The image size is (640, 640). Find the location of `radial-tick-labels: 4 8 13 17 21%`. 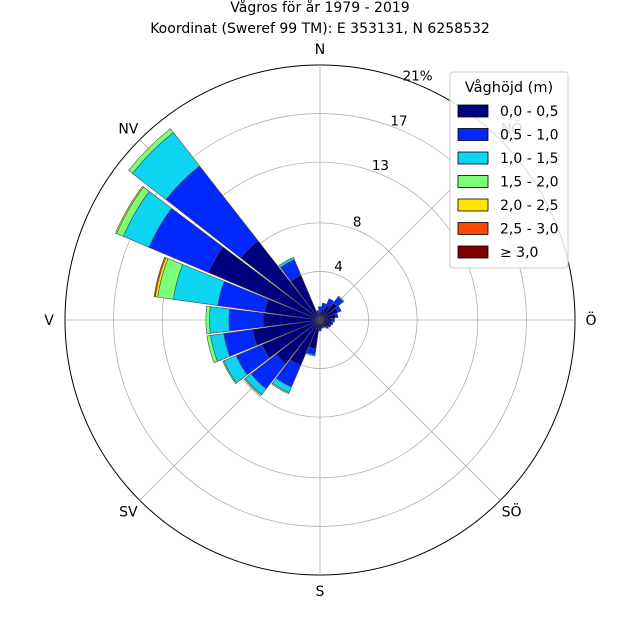

radial-tick-labels: 4 8 13 17 21% is located at coordinates (383, 171).